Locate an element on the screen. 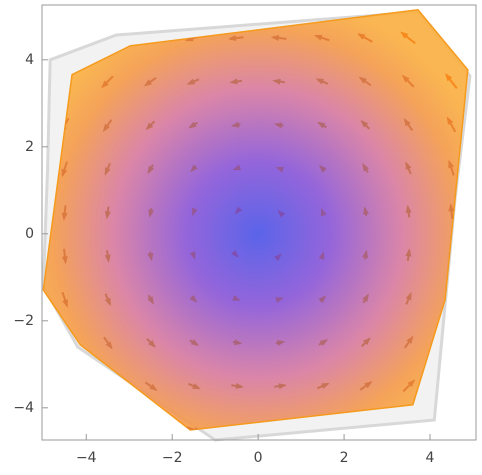 This screenshot has height=475, width=482. y-tick-label: 4 is located at coordinates (29, 60).